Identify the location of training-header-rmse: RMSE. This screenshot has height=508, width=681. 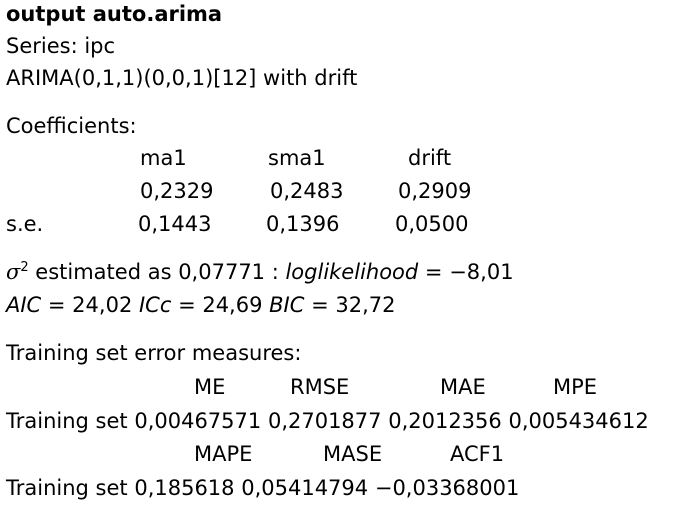
(320, 387).